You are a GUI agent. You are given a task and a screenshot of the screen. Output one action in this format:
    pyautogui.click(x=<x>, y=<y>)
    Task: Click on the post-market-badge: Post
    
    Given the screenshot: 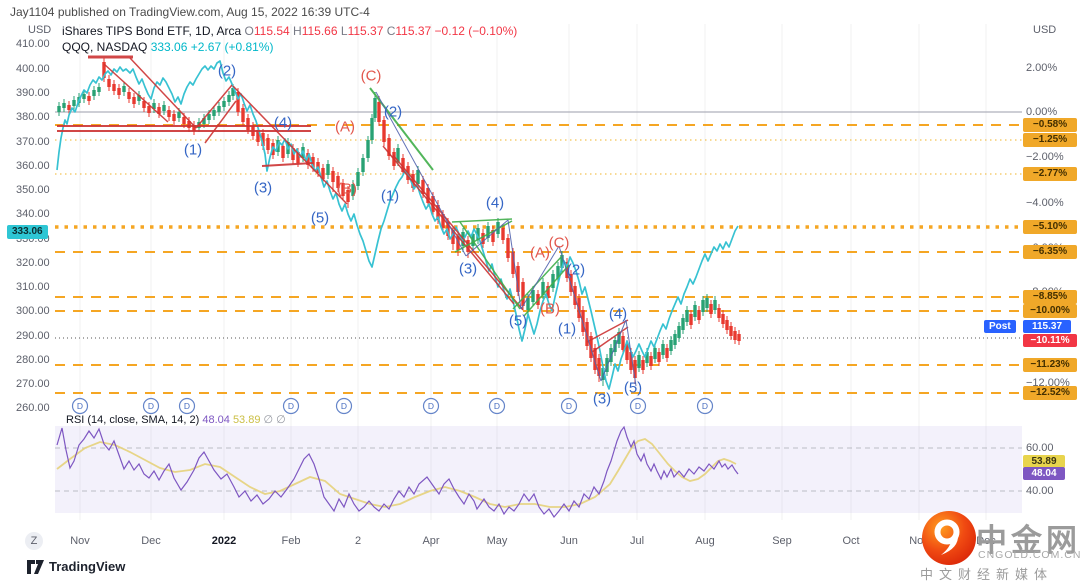 What is the action you would take?
    pyautogui.click(x=1000, y=326)
    